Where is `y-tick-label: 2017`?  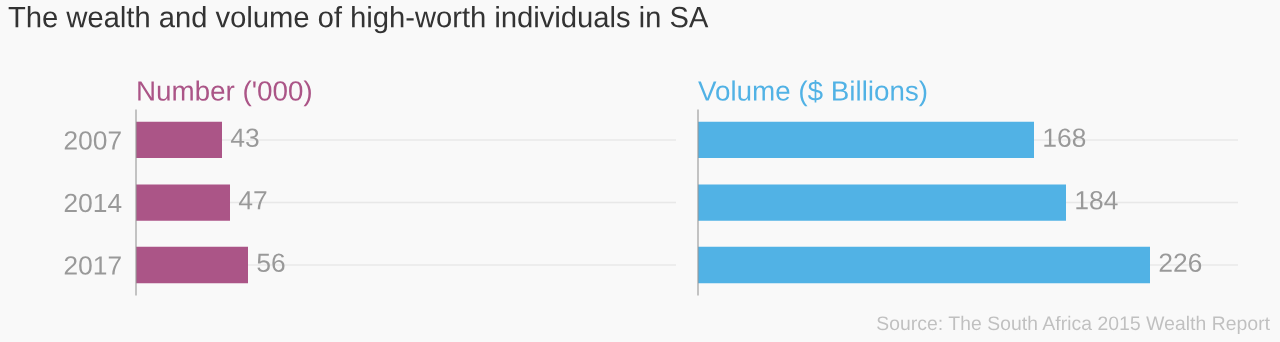
y-tick-label: 2017 is located at coordinates (92, 265).